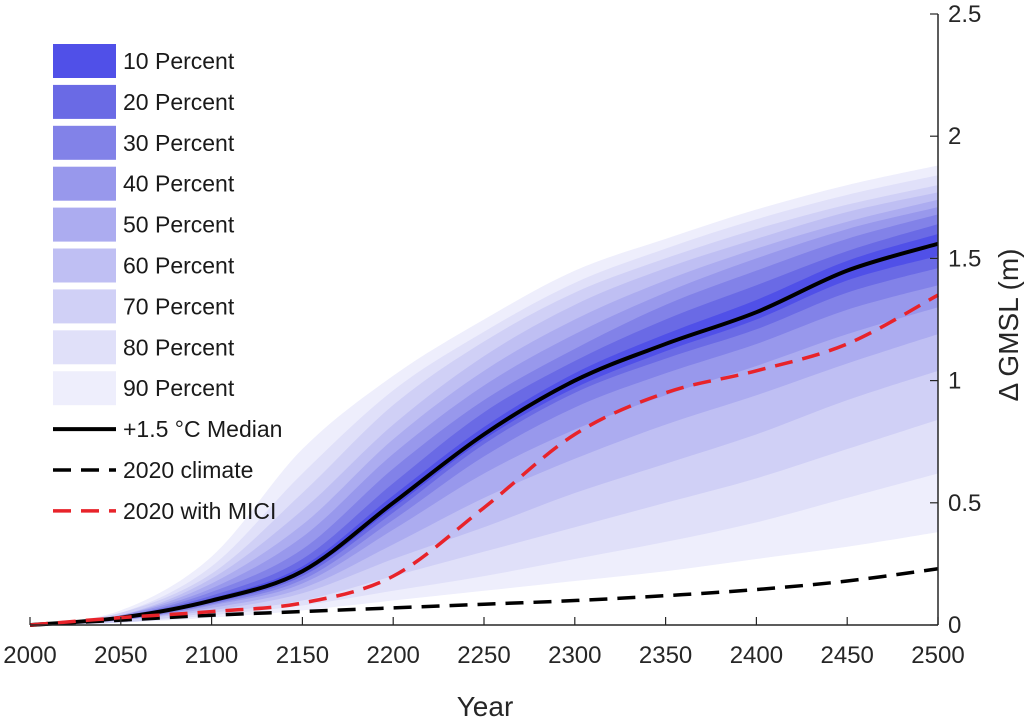  Describe the element at coordinates (120, 655) in the screenshot. I see `x-tick-label: 2050` at that location.